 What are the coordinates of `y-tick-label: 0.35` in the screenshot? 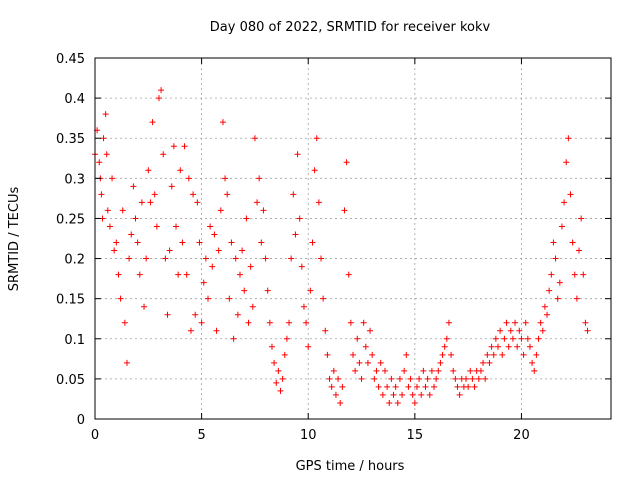 It's located at (70, 139).